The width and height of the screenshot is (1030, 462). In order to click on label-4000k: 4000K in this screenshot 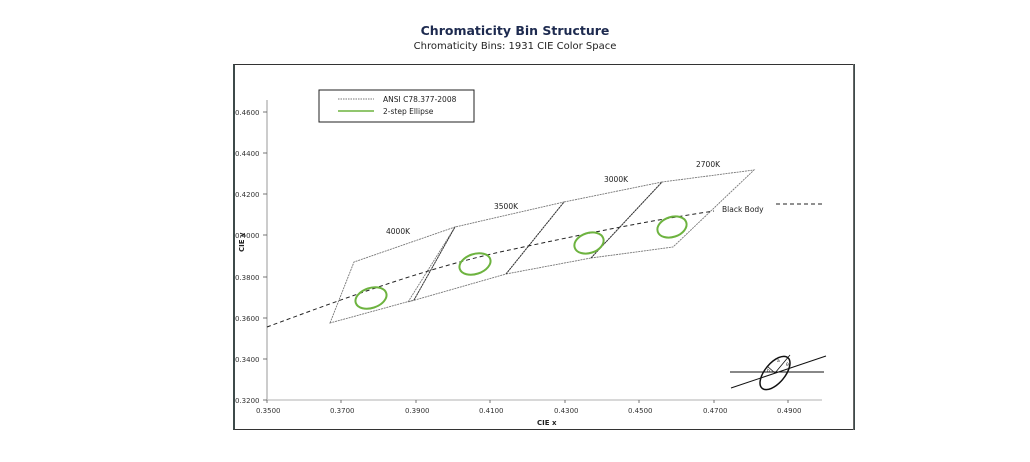, I will do `click(398, 231)`.